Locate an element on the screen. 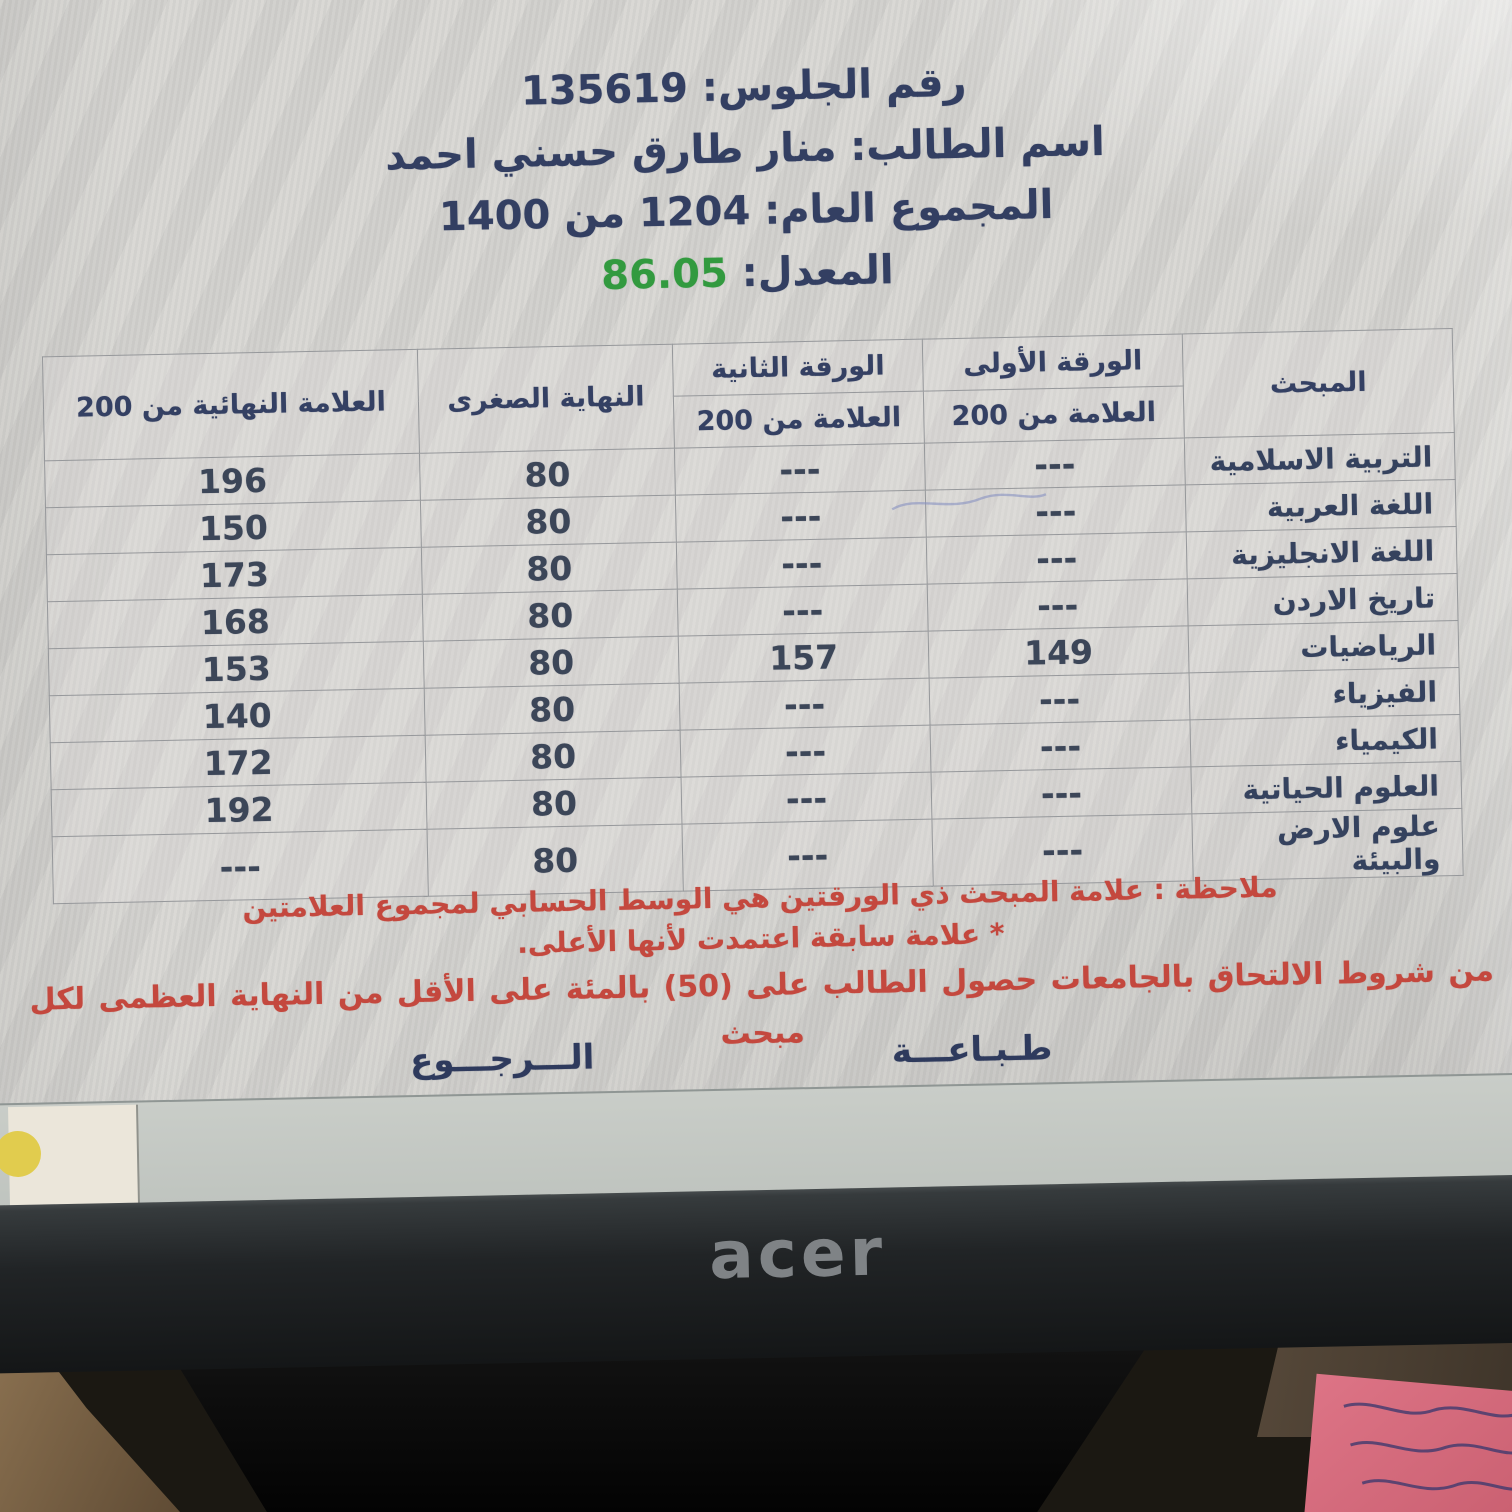 The image size is (1512, 1512). average-label: المعدل: is located at coordinates (818, 272).